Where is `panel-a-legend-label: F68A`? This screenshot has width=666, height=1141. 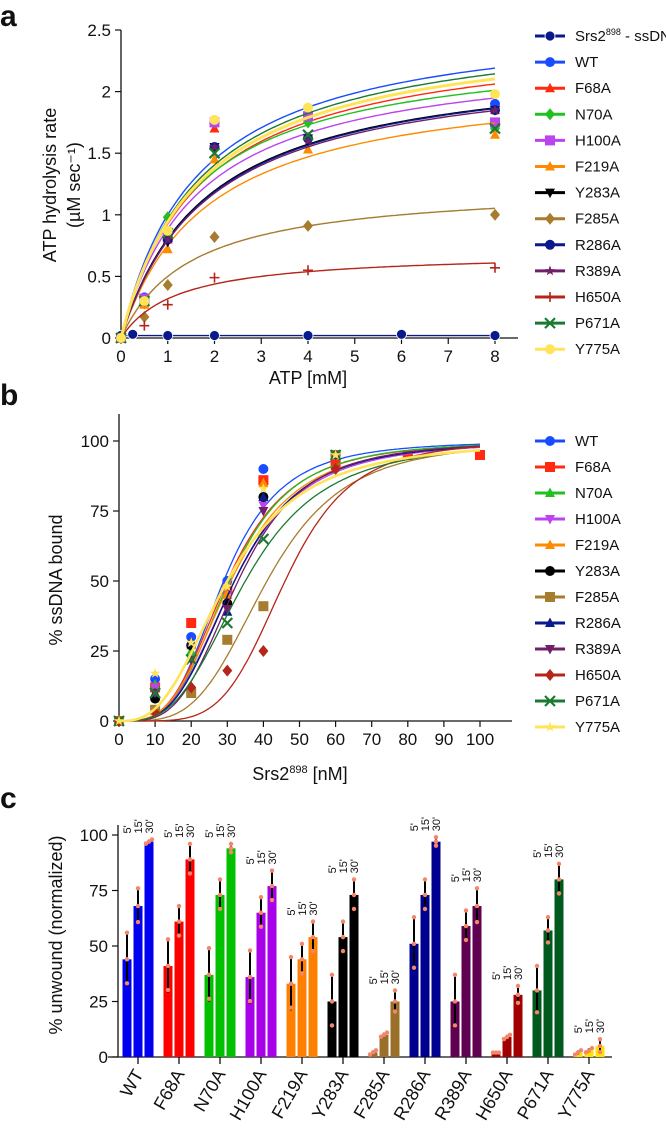 panel-a-legend-label: F68A is located at coordinates (593, 88).